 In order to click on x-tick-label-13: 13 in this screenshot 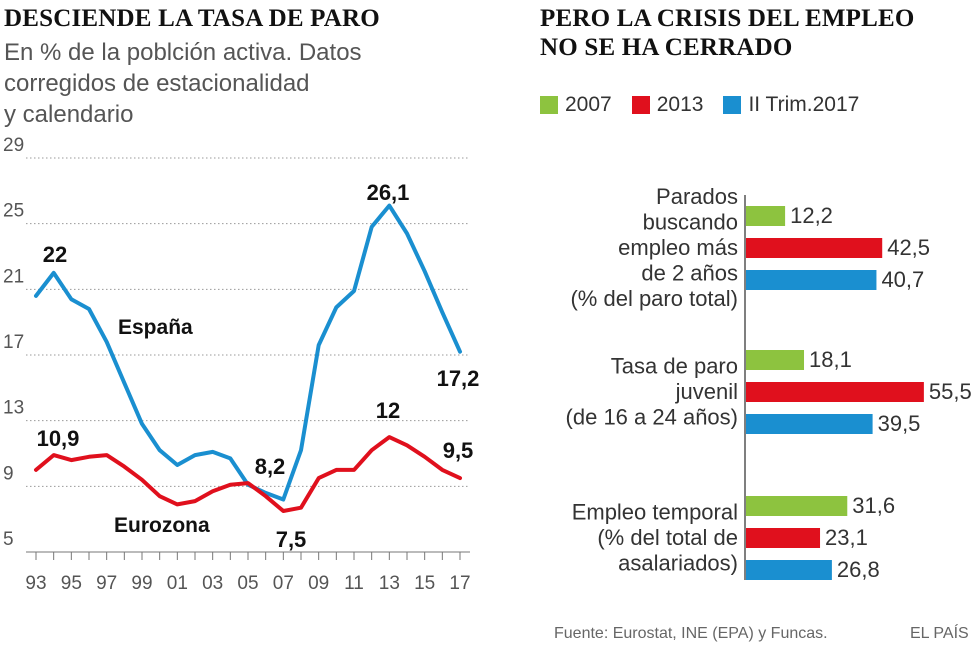, I will do `click(389, 583)`.